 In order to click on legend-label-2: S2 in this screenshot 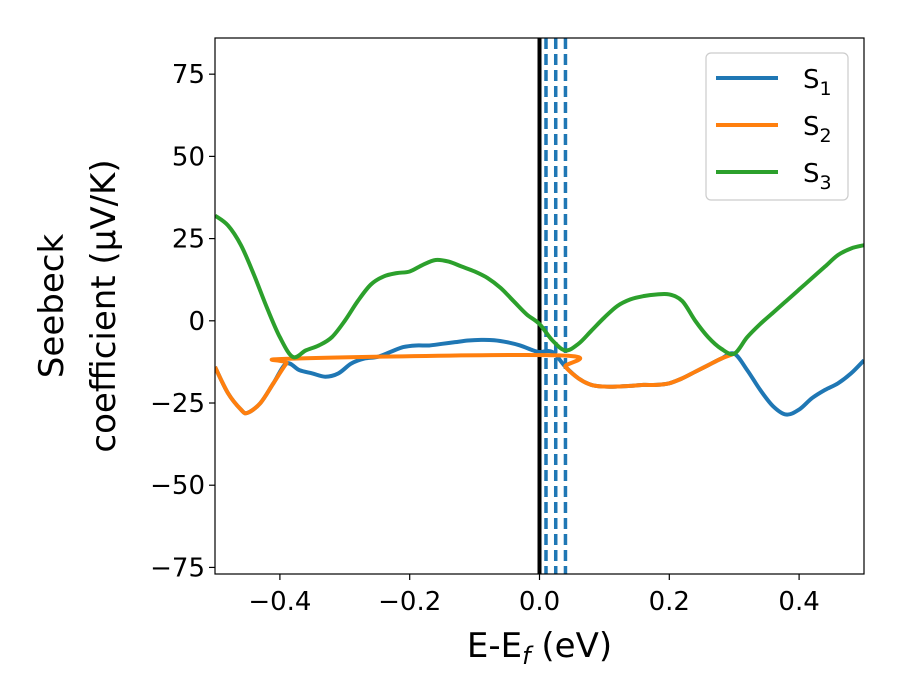, I will do `click(817, 129)`.